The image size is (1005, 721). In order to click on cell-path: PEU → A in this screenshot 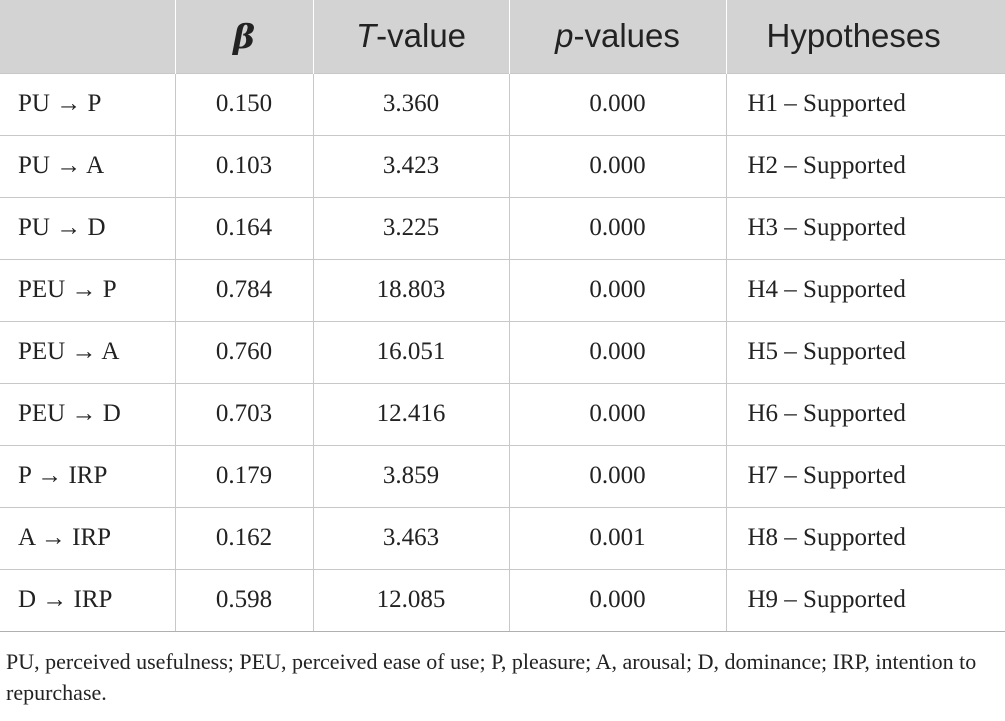, I will do `click(88, 352)`.